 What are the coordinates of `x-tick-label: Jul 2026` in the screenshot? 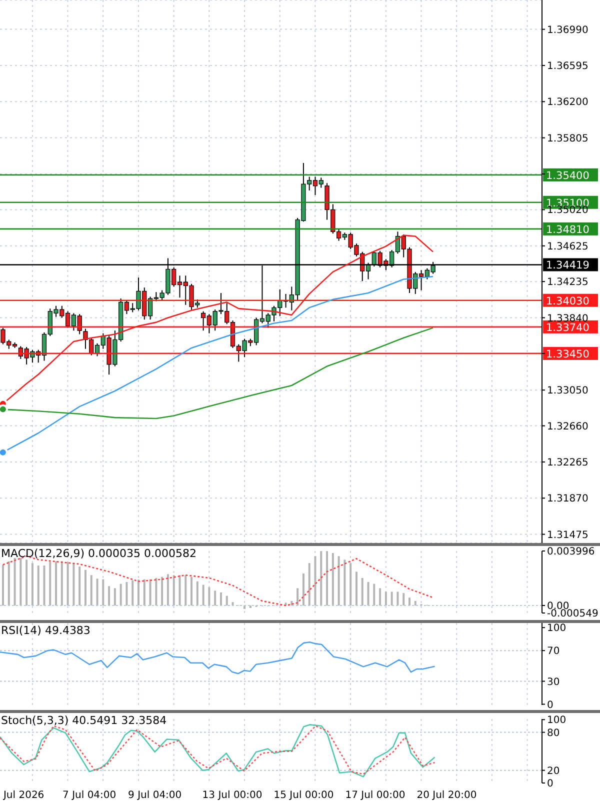 It's located at (23, 796).